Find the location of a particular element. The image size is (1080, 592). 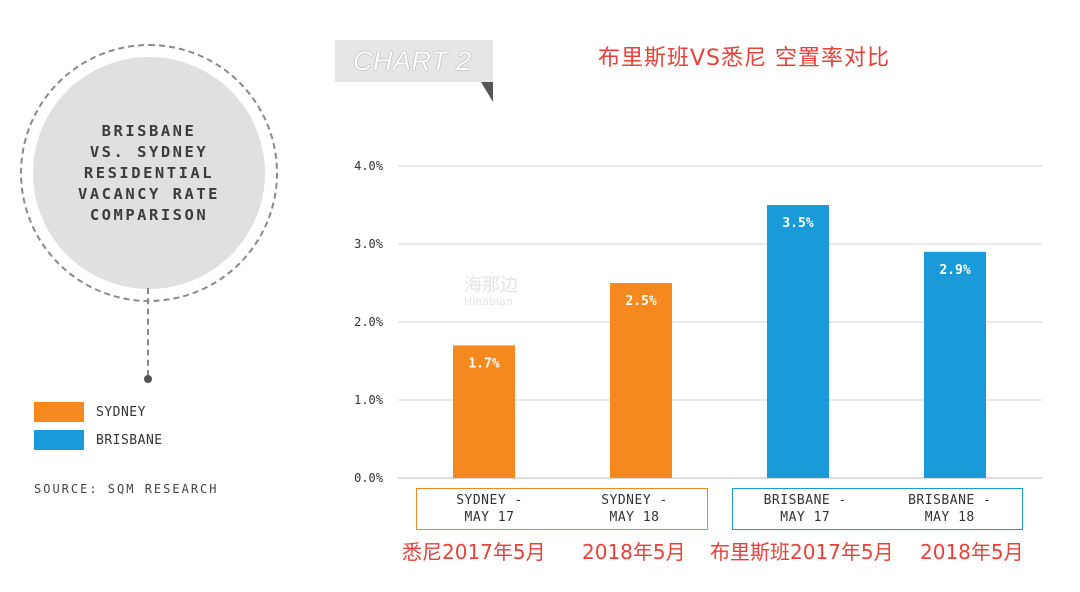

category-label-brisbane-may18: BRISBANE - MAY 18 is located at coordinates (950, 509).